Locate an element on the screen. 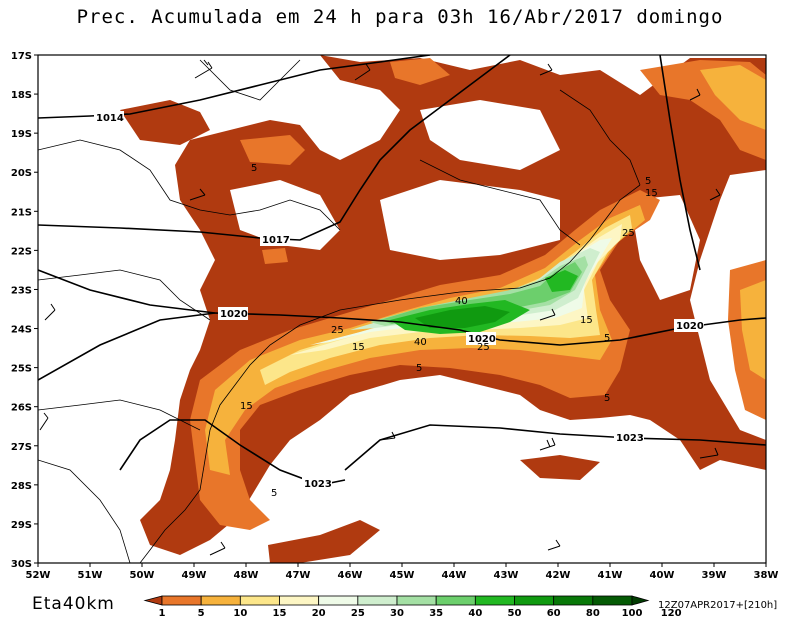 The height and width of the screenshot is (618, 800). lon-tick-label: 52W is located at coordinates (38, 575).